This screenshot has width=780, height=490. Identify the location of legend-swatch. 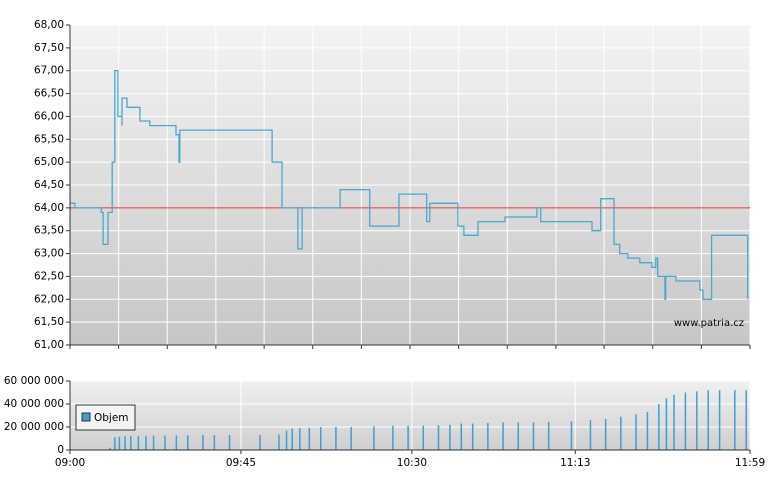
(86, 417).